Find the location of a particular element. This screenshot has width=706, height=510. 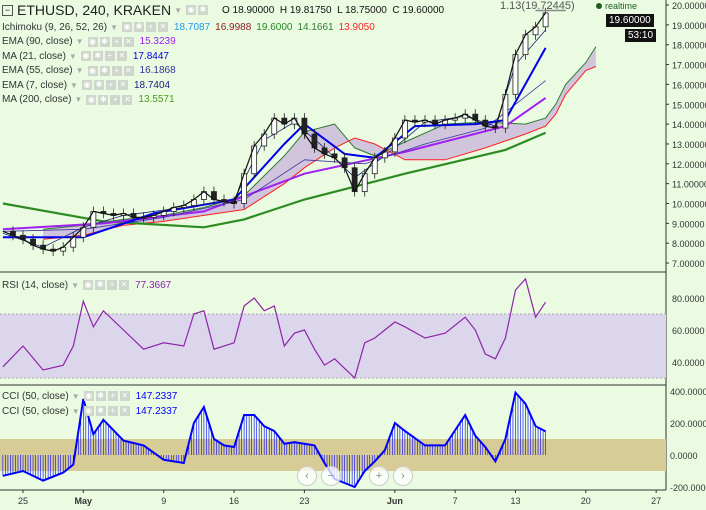

rsi-label: RSI (14, close) is located at coordinates (35, 285).